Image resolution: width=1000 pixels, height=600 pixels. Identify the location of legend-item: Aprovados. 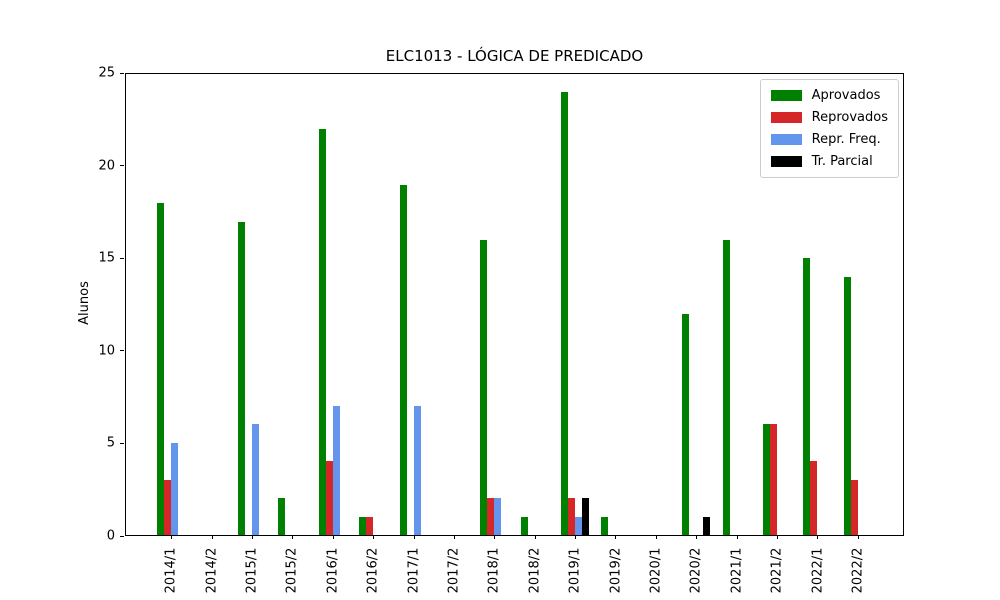
(829, 95).